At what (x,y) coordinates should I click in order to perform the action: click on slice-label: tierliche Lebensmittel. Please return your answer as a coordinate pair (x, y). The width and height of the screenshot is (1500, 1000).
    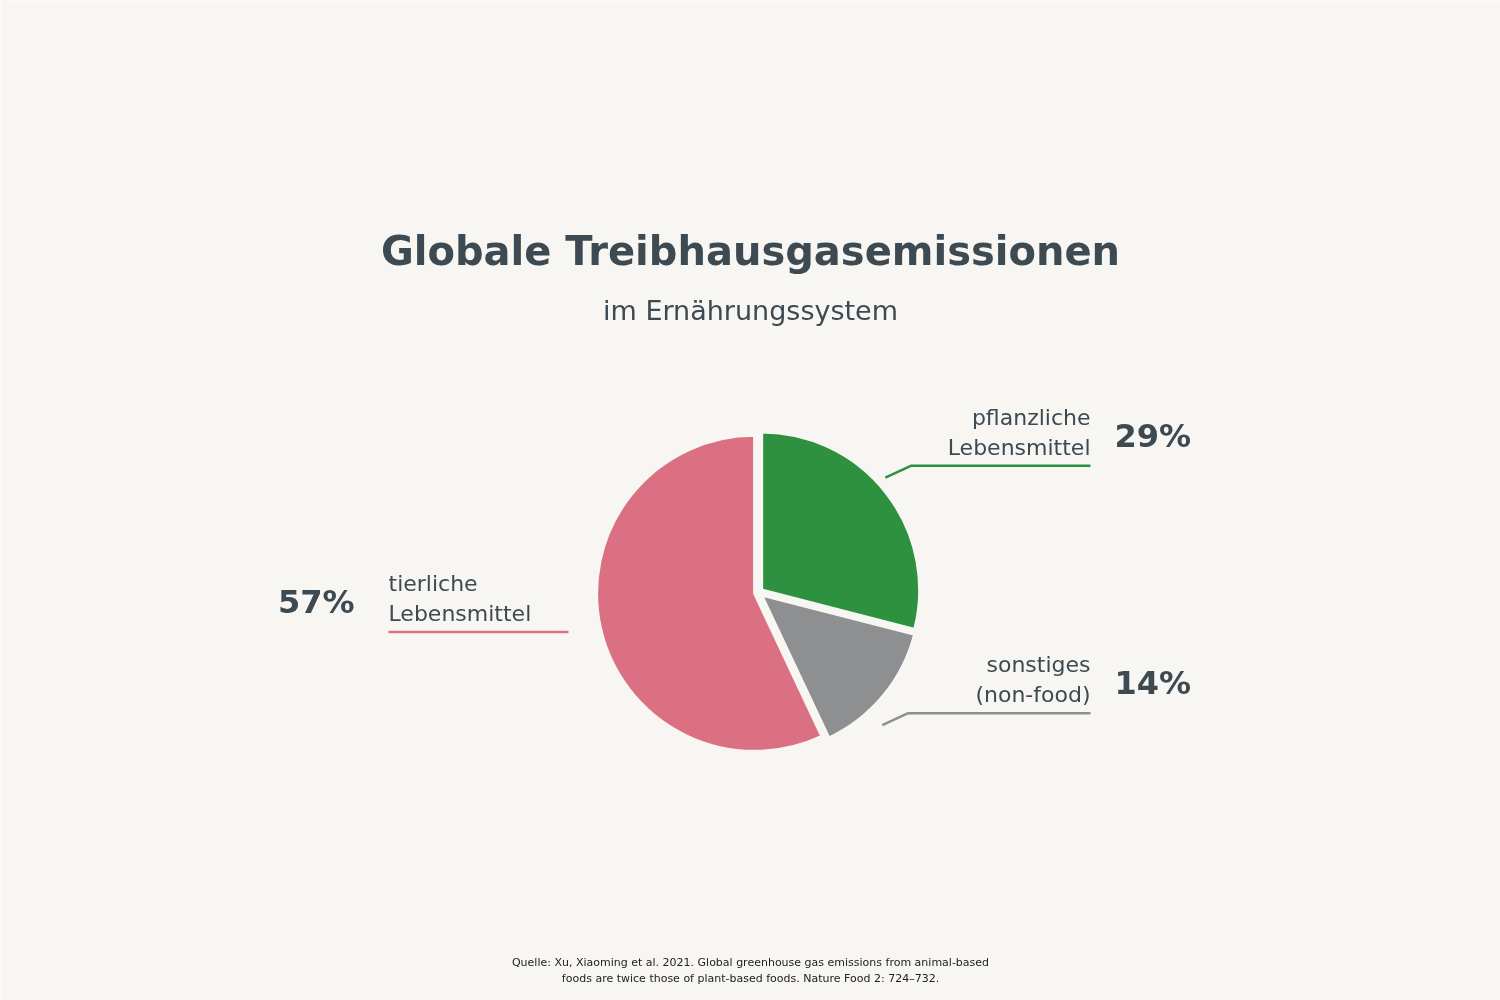
    Looking at the image, I should click on (460, 598).